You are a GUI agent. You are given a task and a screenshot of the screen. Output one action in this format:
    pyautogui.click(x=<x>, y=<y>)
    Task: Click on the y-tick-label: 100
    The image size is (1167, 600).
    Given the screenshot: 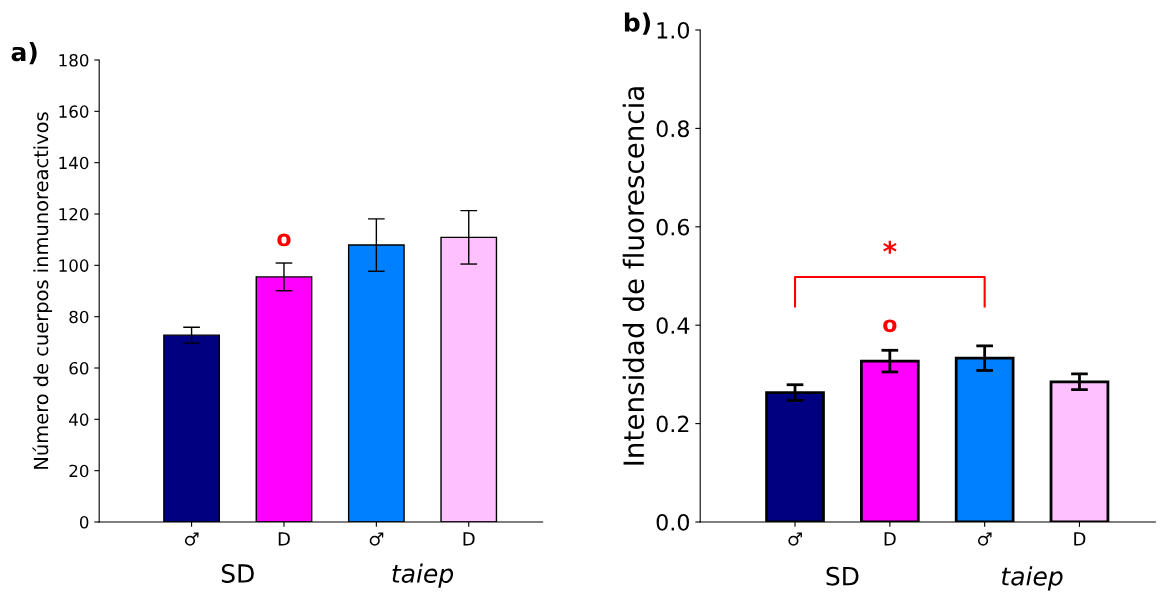 What is the action you would take?
    pyautogui.click(x=74, y=265)
    